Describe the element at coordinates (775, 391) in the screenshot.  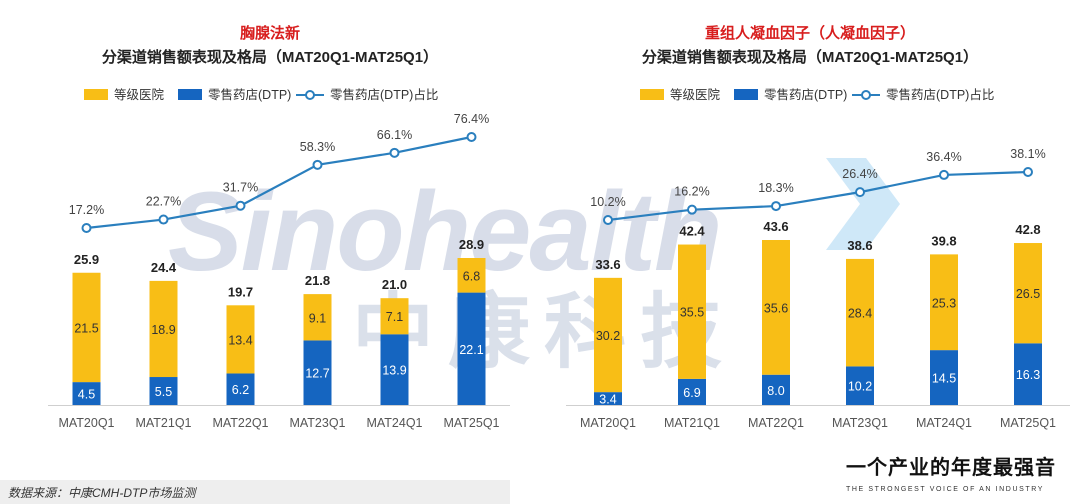
I see `label-dtp-value: 8.0` at that location.